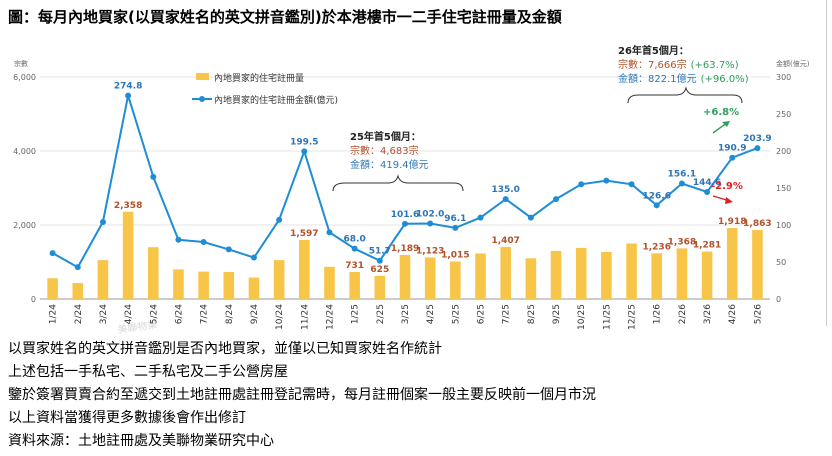 The height and width of the screenshot is (456, 832). What do you see at coordinates (682, 242) in the screenshot?
I see `bar-data-label: 1,368` at bounding box center [682, 242].